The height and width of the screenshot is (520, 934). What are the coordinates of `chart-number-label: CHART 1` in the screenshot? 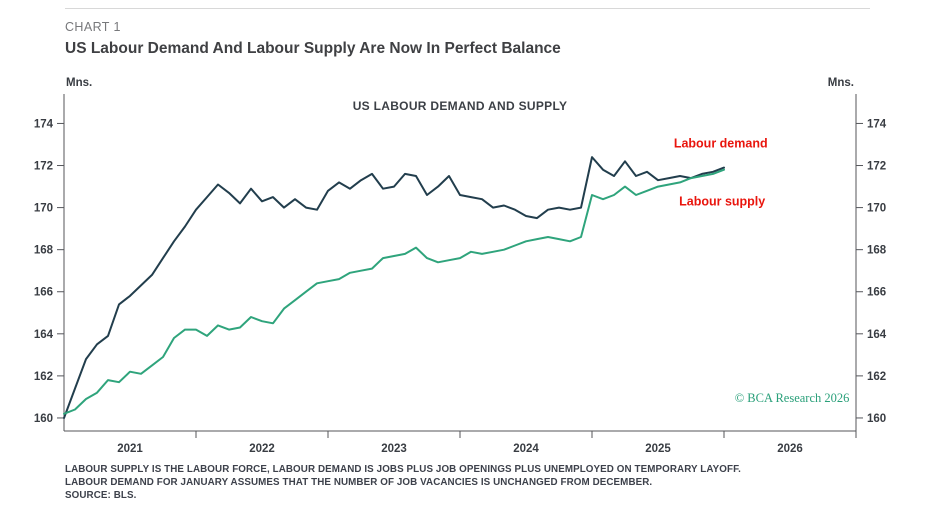 It's located at (93, 27).